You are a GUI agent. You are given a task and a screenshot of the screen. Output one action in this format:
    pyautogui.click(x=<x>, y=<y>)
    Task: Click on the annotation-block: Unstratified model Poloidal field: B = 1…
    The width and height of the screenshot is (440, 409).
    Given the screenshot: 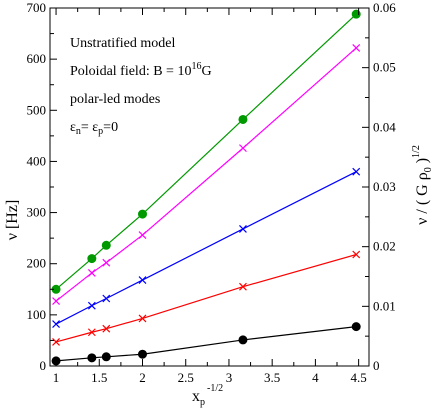 What is the action you would take?
    pyautogui.click(x=141, y=86)
    